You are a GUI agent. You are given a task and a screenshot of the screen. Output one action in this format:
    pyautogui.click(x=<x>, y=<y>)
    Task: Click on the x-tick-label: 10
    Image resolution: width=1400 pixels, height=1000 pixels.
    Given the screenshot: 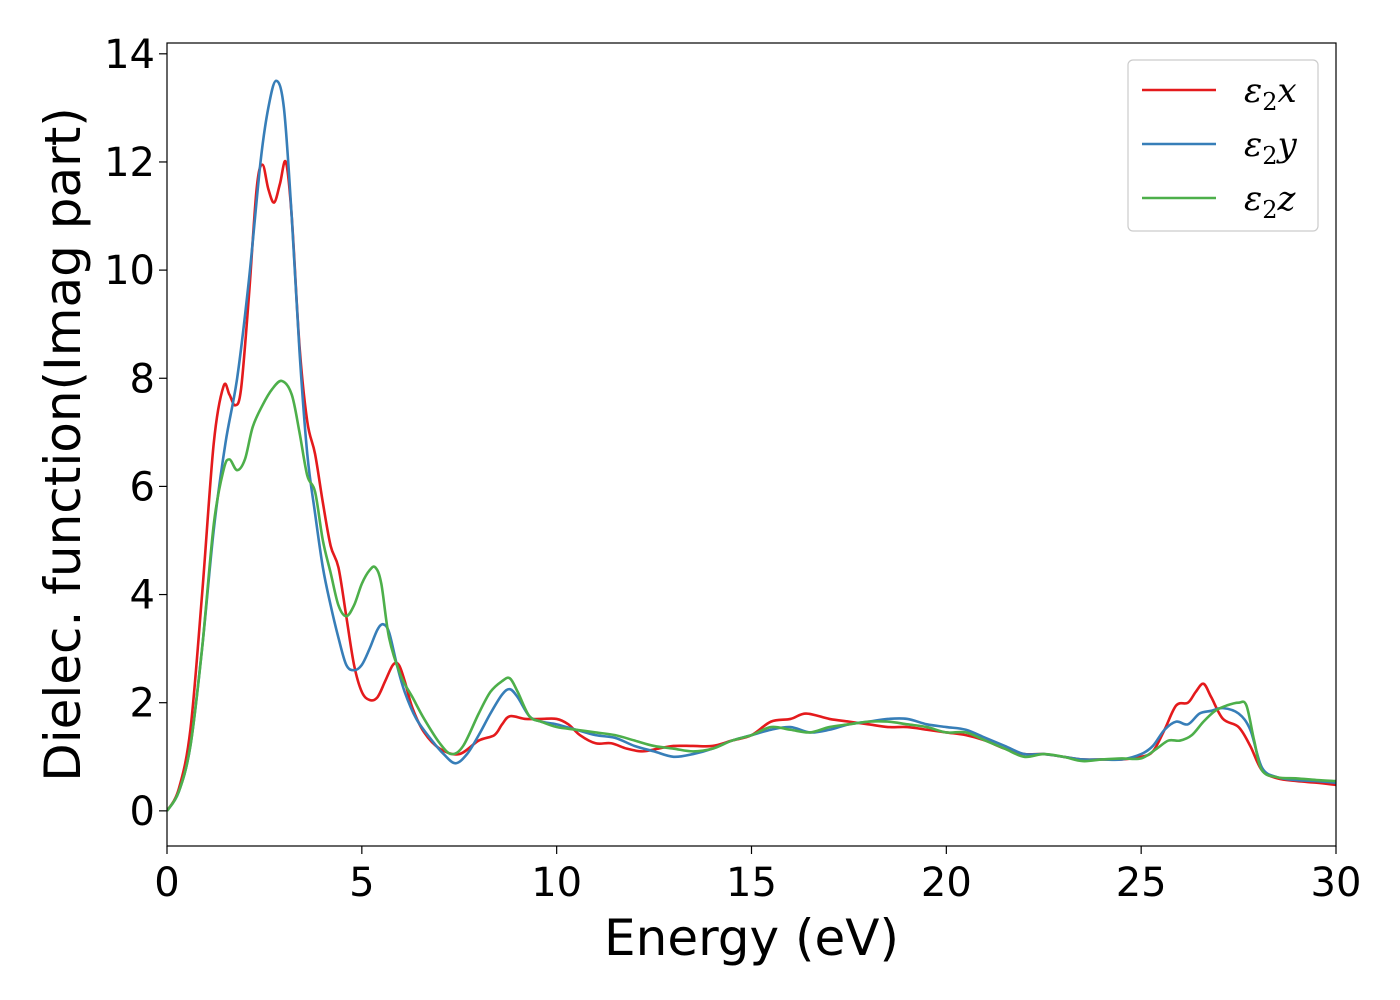 What is the action you would take?
    pyautogui.click(x=556, y=883)
    